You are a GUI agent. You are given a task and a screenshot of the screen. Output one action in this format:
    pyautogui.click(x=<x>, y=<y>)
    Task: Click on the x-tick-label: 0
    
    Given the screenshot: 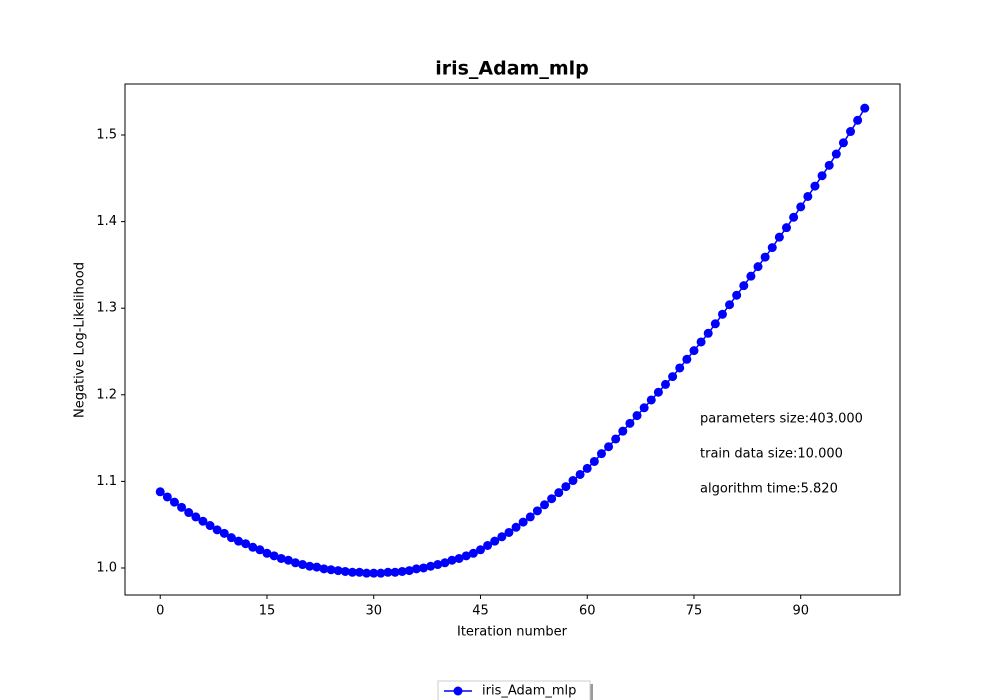 What is the action you would take?
    pyautogui.click(x=160, y=611)
    